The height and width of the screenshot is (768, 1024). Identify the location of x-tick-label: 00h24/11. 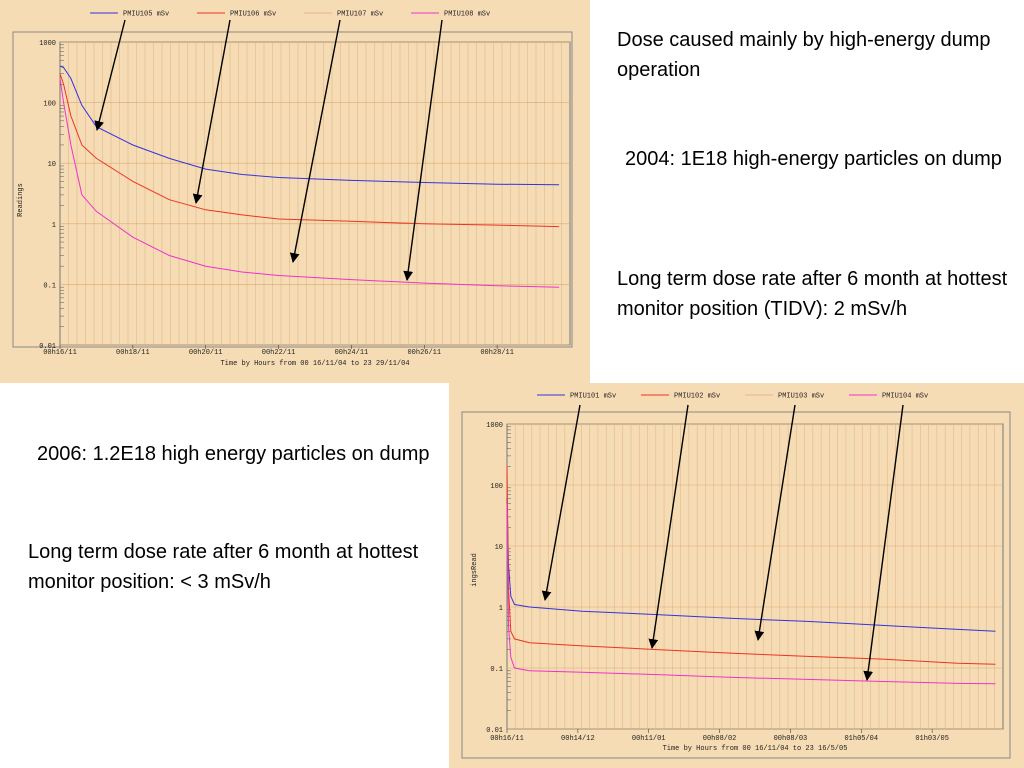
(352, 353).